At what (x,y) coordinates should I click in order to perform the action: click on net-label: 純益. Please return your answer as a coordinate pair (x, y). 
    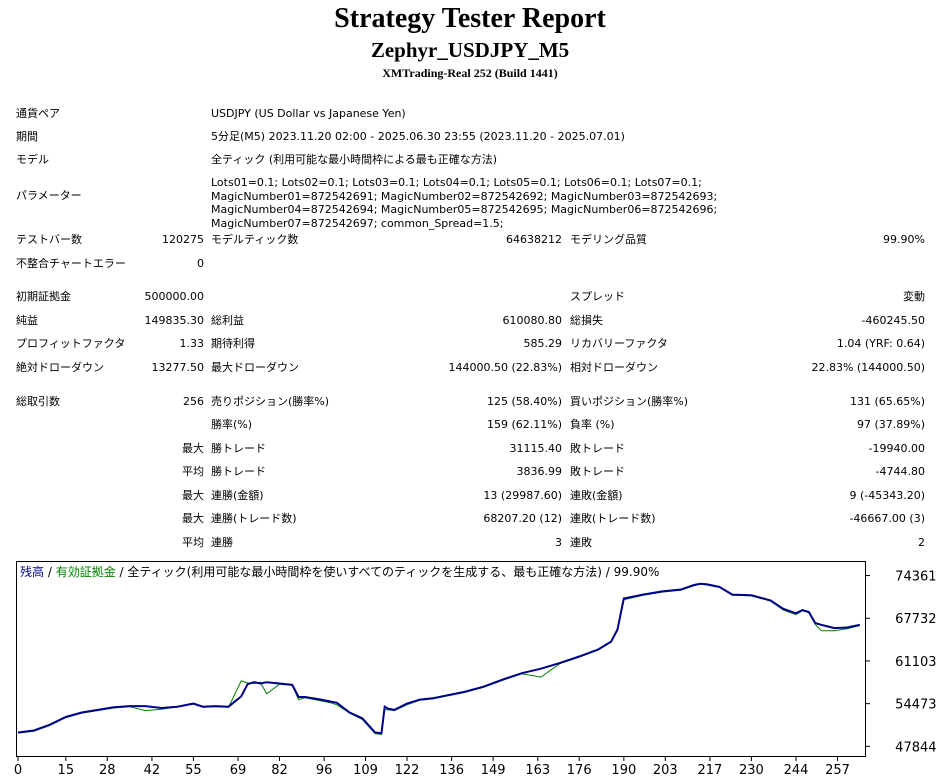
    Looking at the image, I should click on (27, 320).